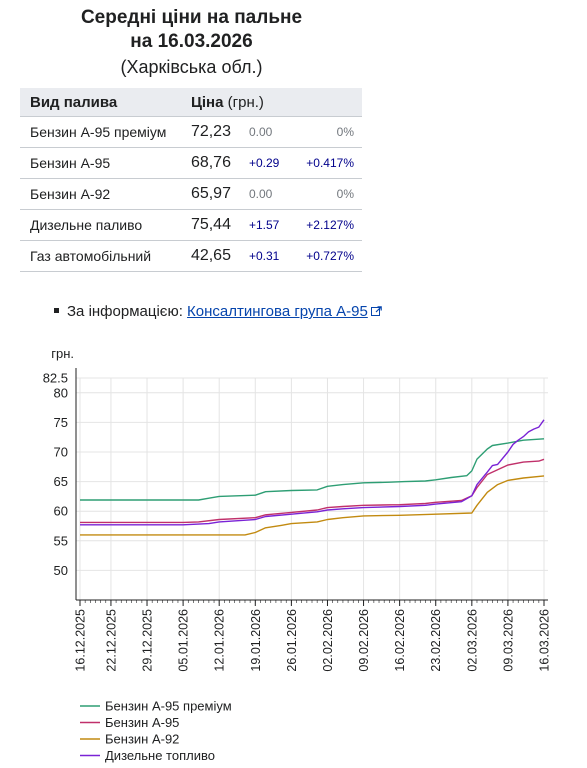 The image size is (587, 768). I want to click on table-row: Газ автомобільний 42,65 +0.31 +0.727%, so click(191, 256).